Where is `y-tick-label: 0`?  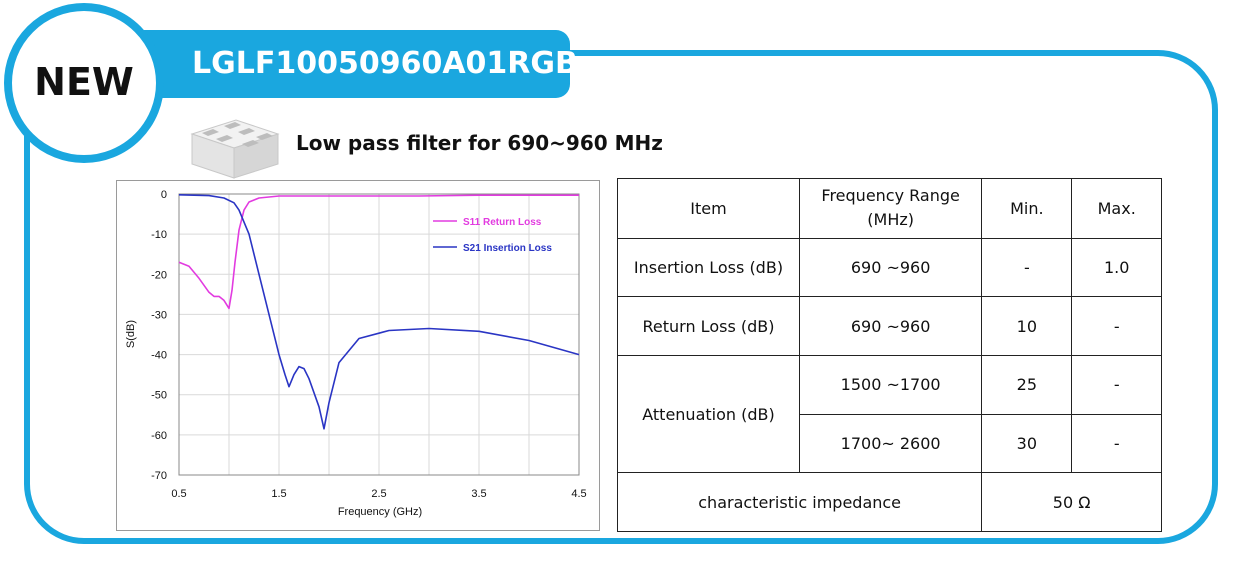
y-tick-label: 0 is located at coordinates (164, 195).